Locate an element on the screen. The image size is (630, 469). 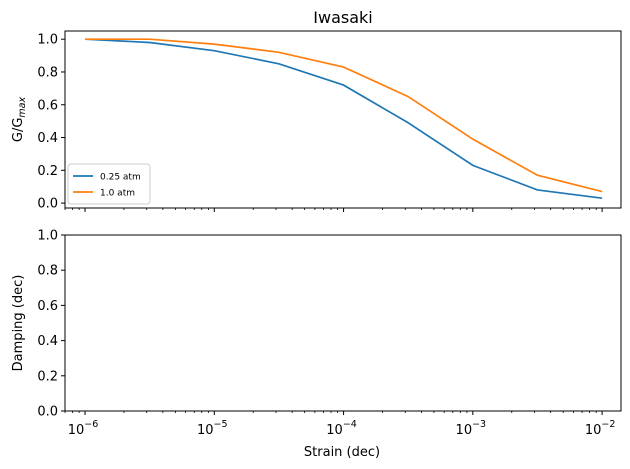
legend-label: 1.0 atm is located at coordinates (117, 194).